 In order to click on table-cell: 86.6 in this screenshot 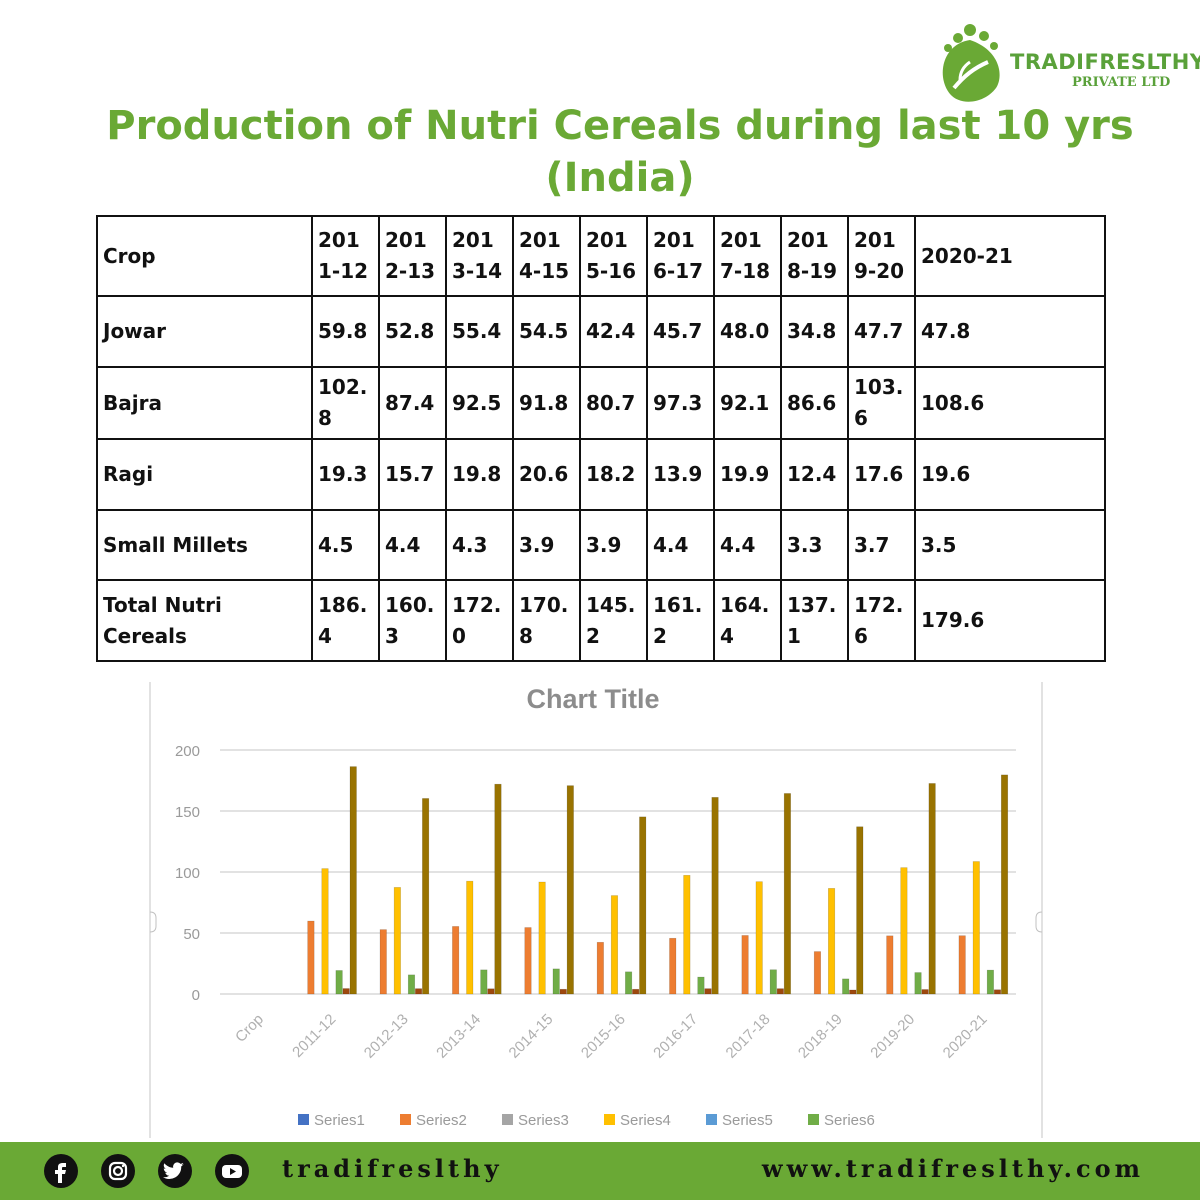, I will do `click(814, 403)`.